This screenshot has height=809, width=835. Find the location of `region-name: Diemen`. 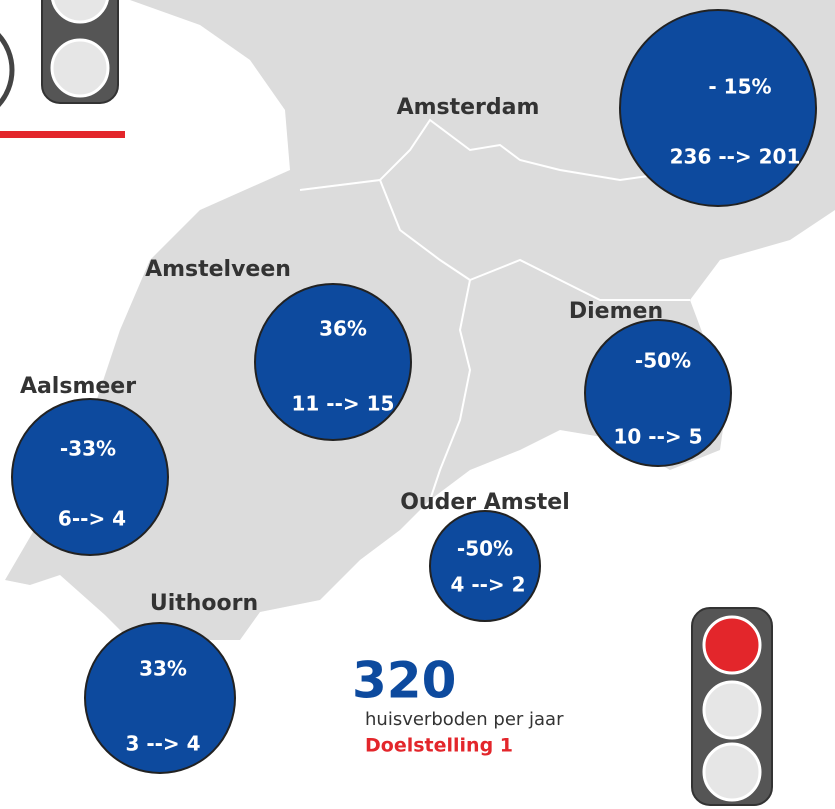

region-name: Diemen is located at coordinates (616, 311).